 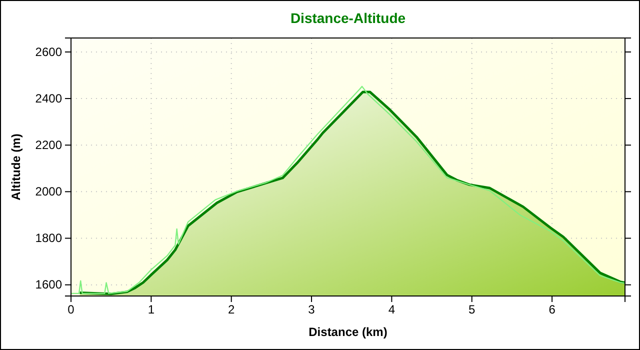 I want to click on y-axis-title: Altitude (m), so click(x=16, y=167).